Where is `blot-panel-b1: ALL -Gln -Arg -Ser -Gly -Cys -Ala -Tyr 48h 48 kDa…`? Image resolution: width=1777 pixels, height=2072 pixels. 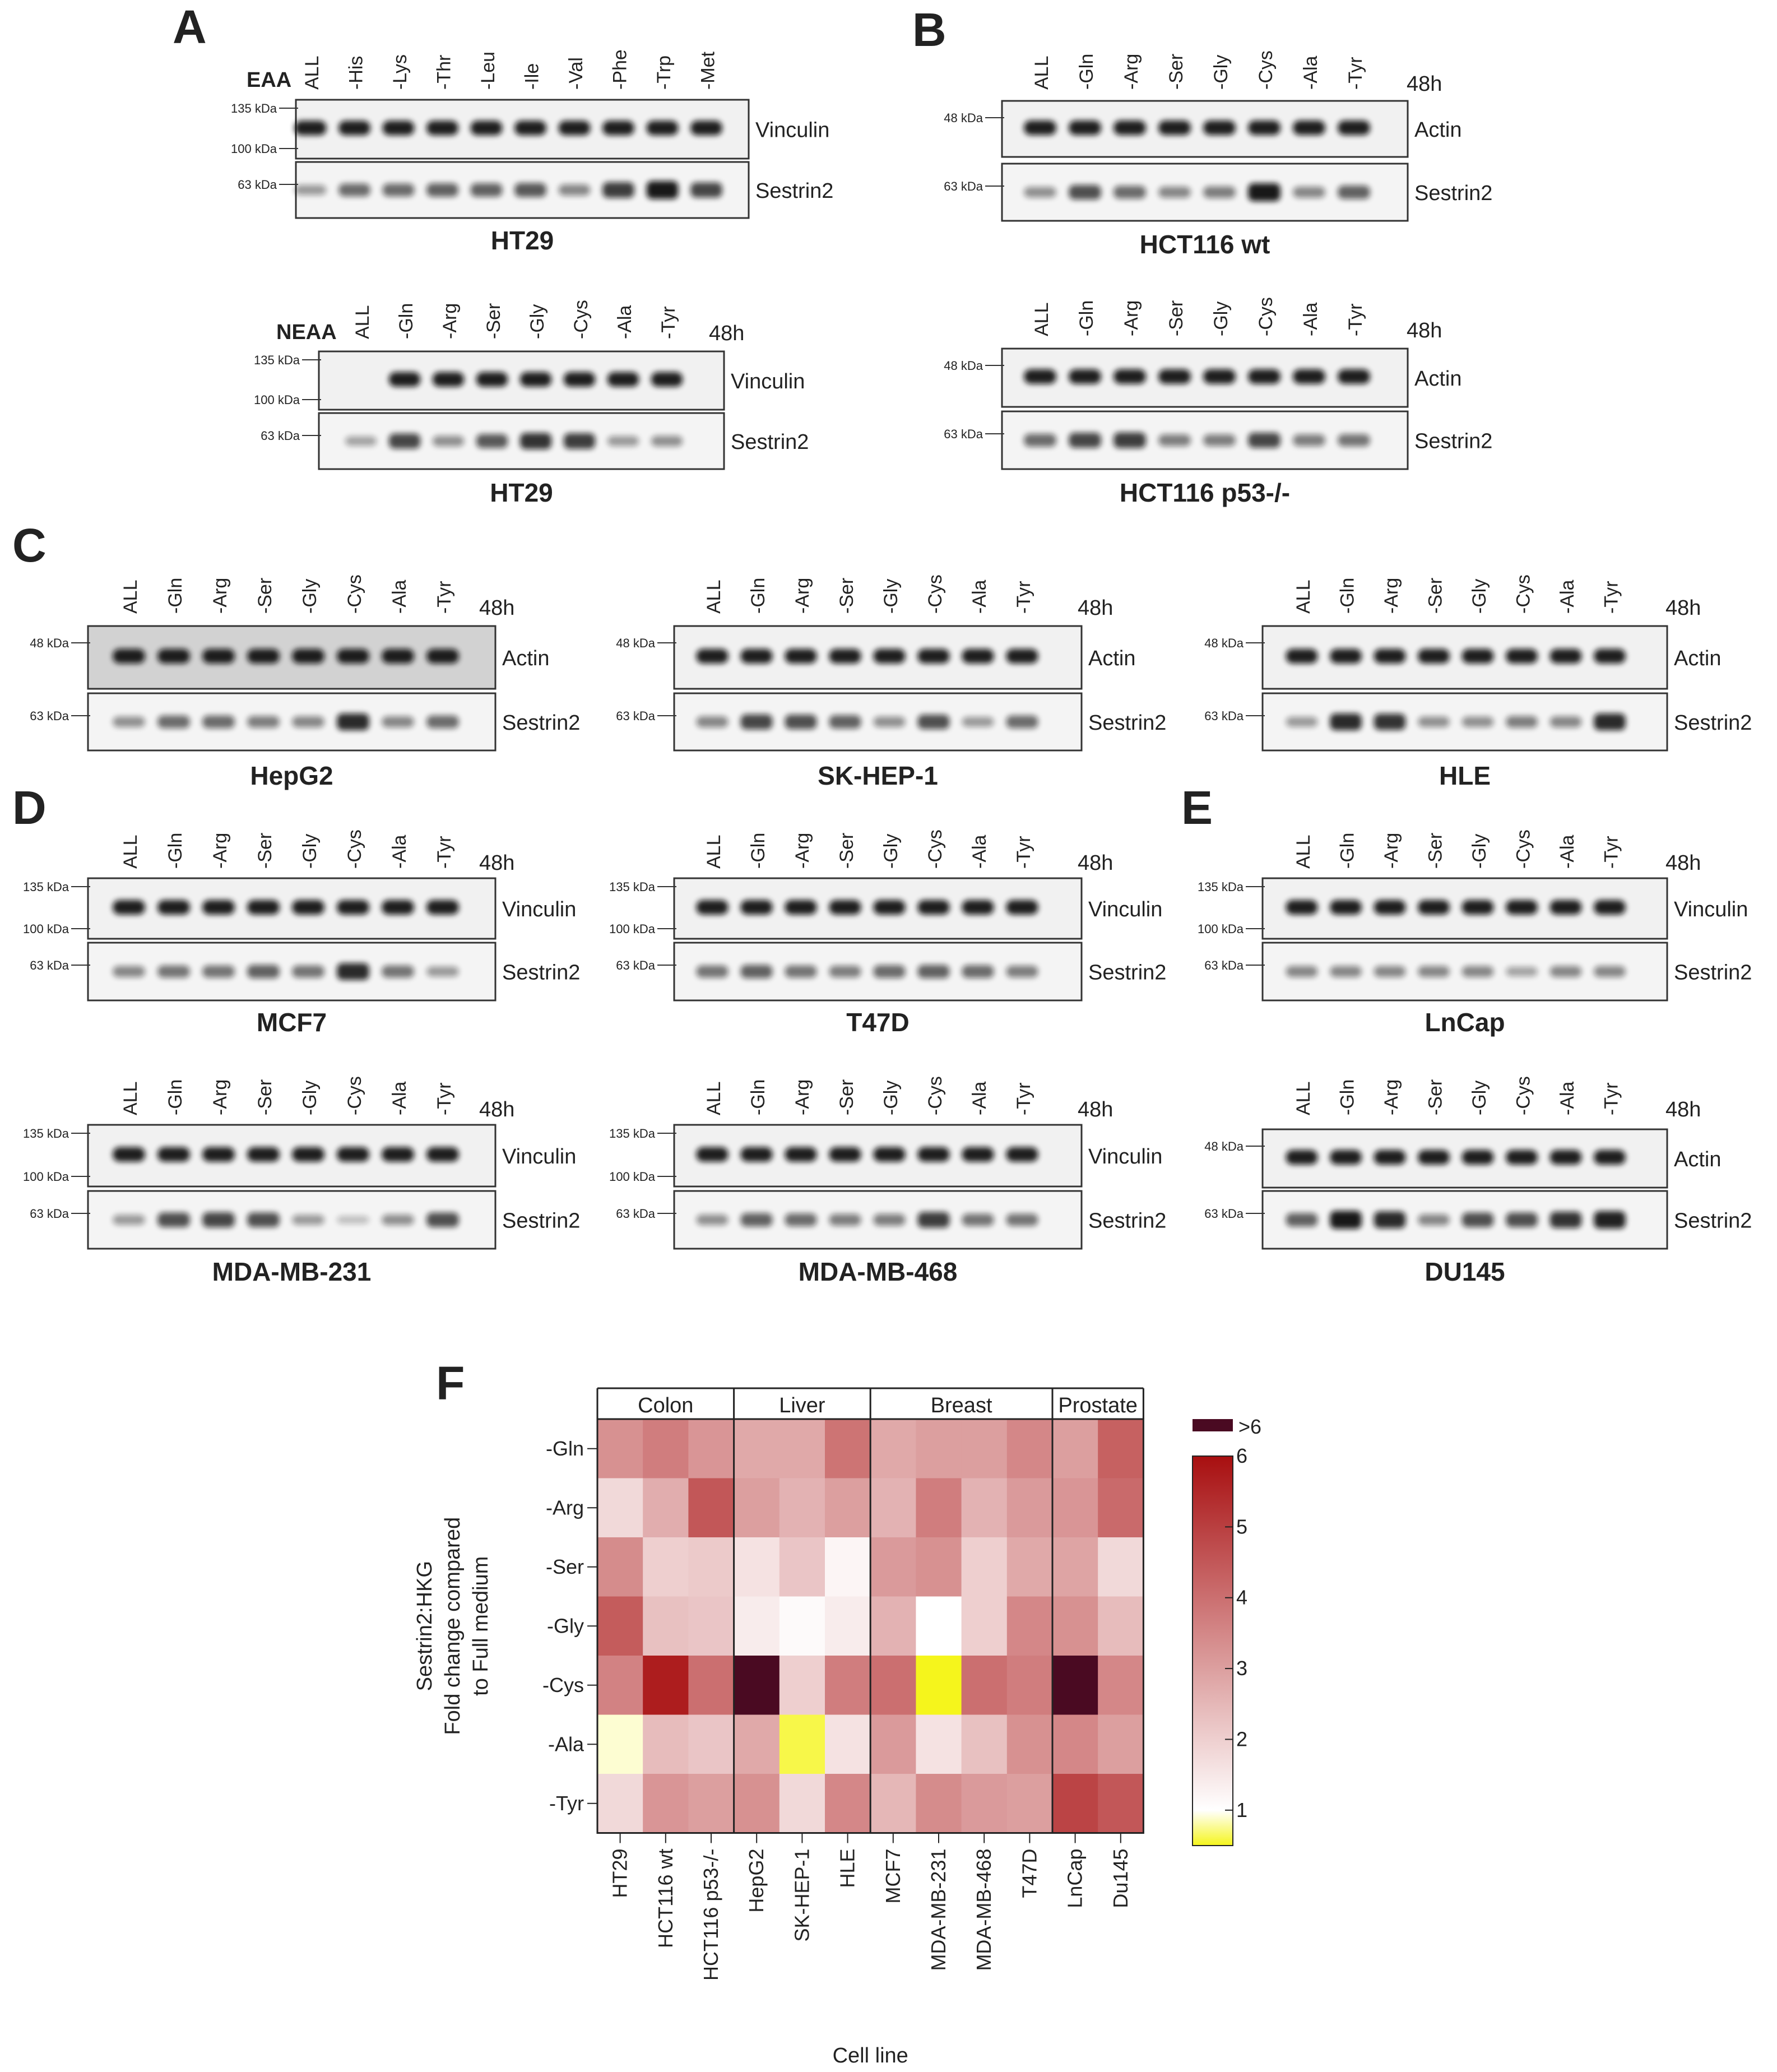 blot-panel-b1: ALL -Gln -Arg -Ser -Gly -Cys -Ala -Tyr 48h 48 kDa… is located at coordinates (1218, 154).